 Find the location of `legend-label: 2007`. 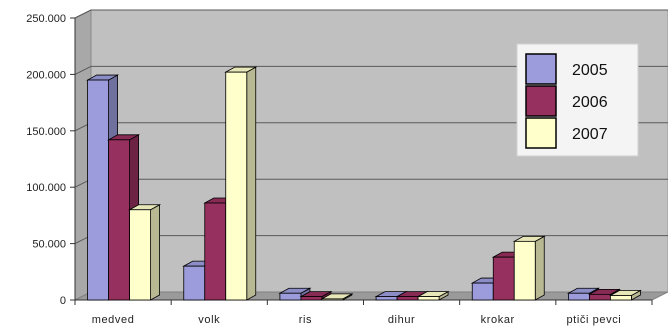

legend-label: 2007 is located at coordinates (590, 134).